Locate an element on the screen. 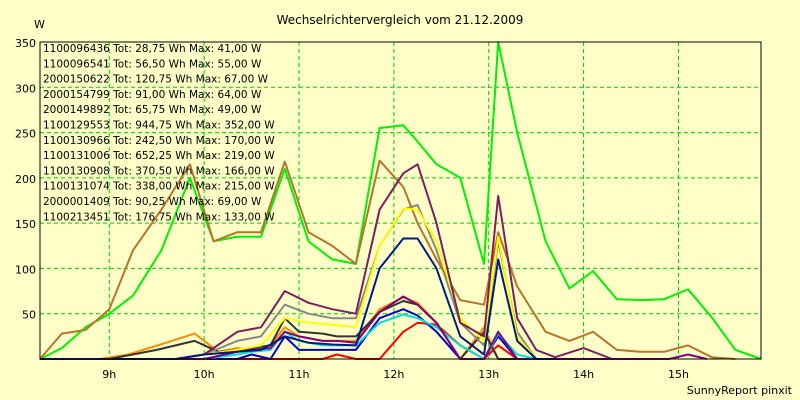 This screenshot has width=800, height=400. legend-entry-11: 2000001409 Tot: 90,25 Wh Max: 69,00 W is located at coordinates (152, 202).